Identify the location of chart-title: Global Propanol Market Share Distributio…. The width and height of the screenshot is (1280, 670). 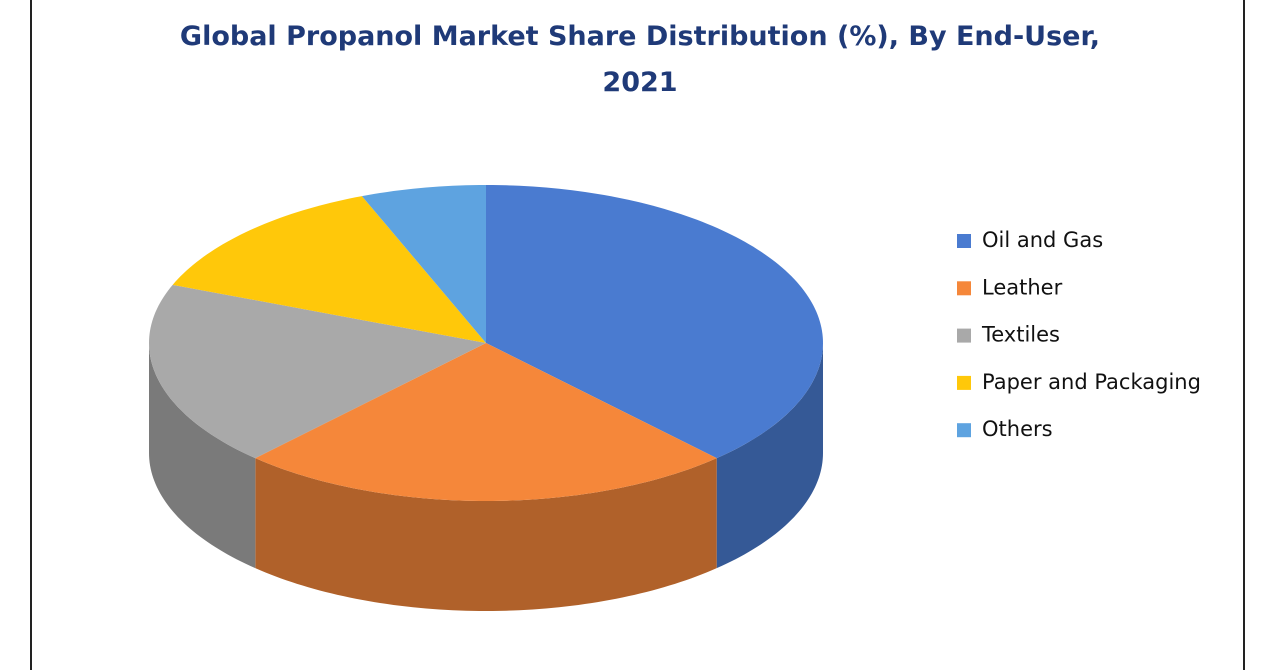
(640, 59).